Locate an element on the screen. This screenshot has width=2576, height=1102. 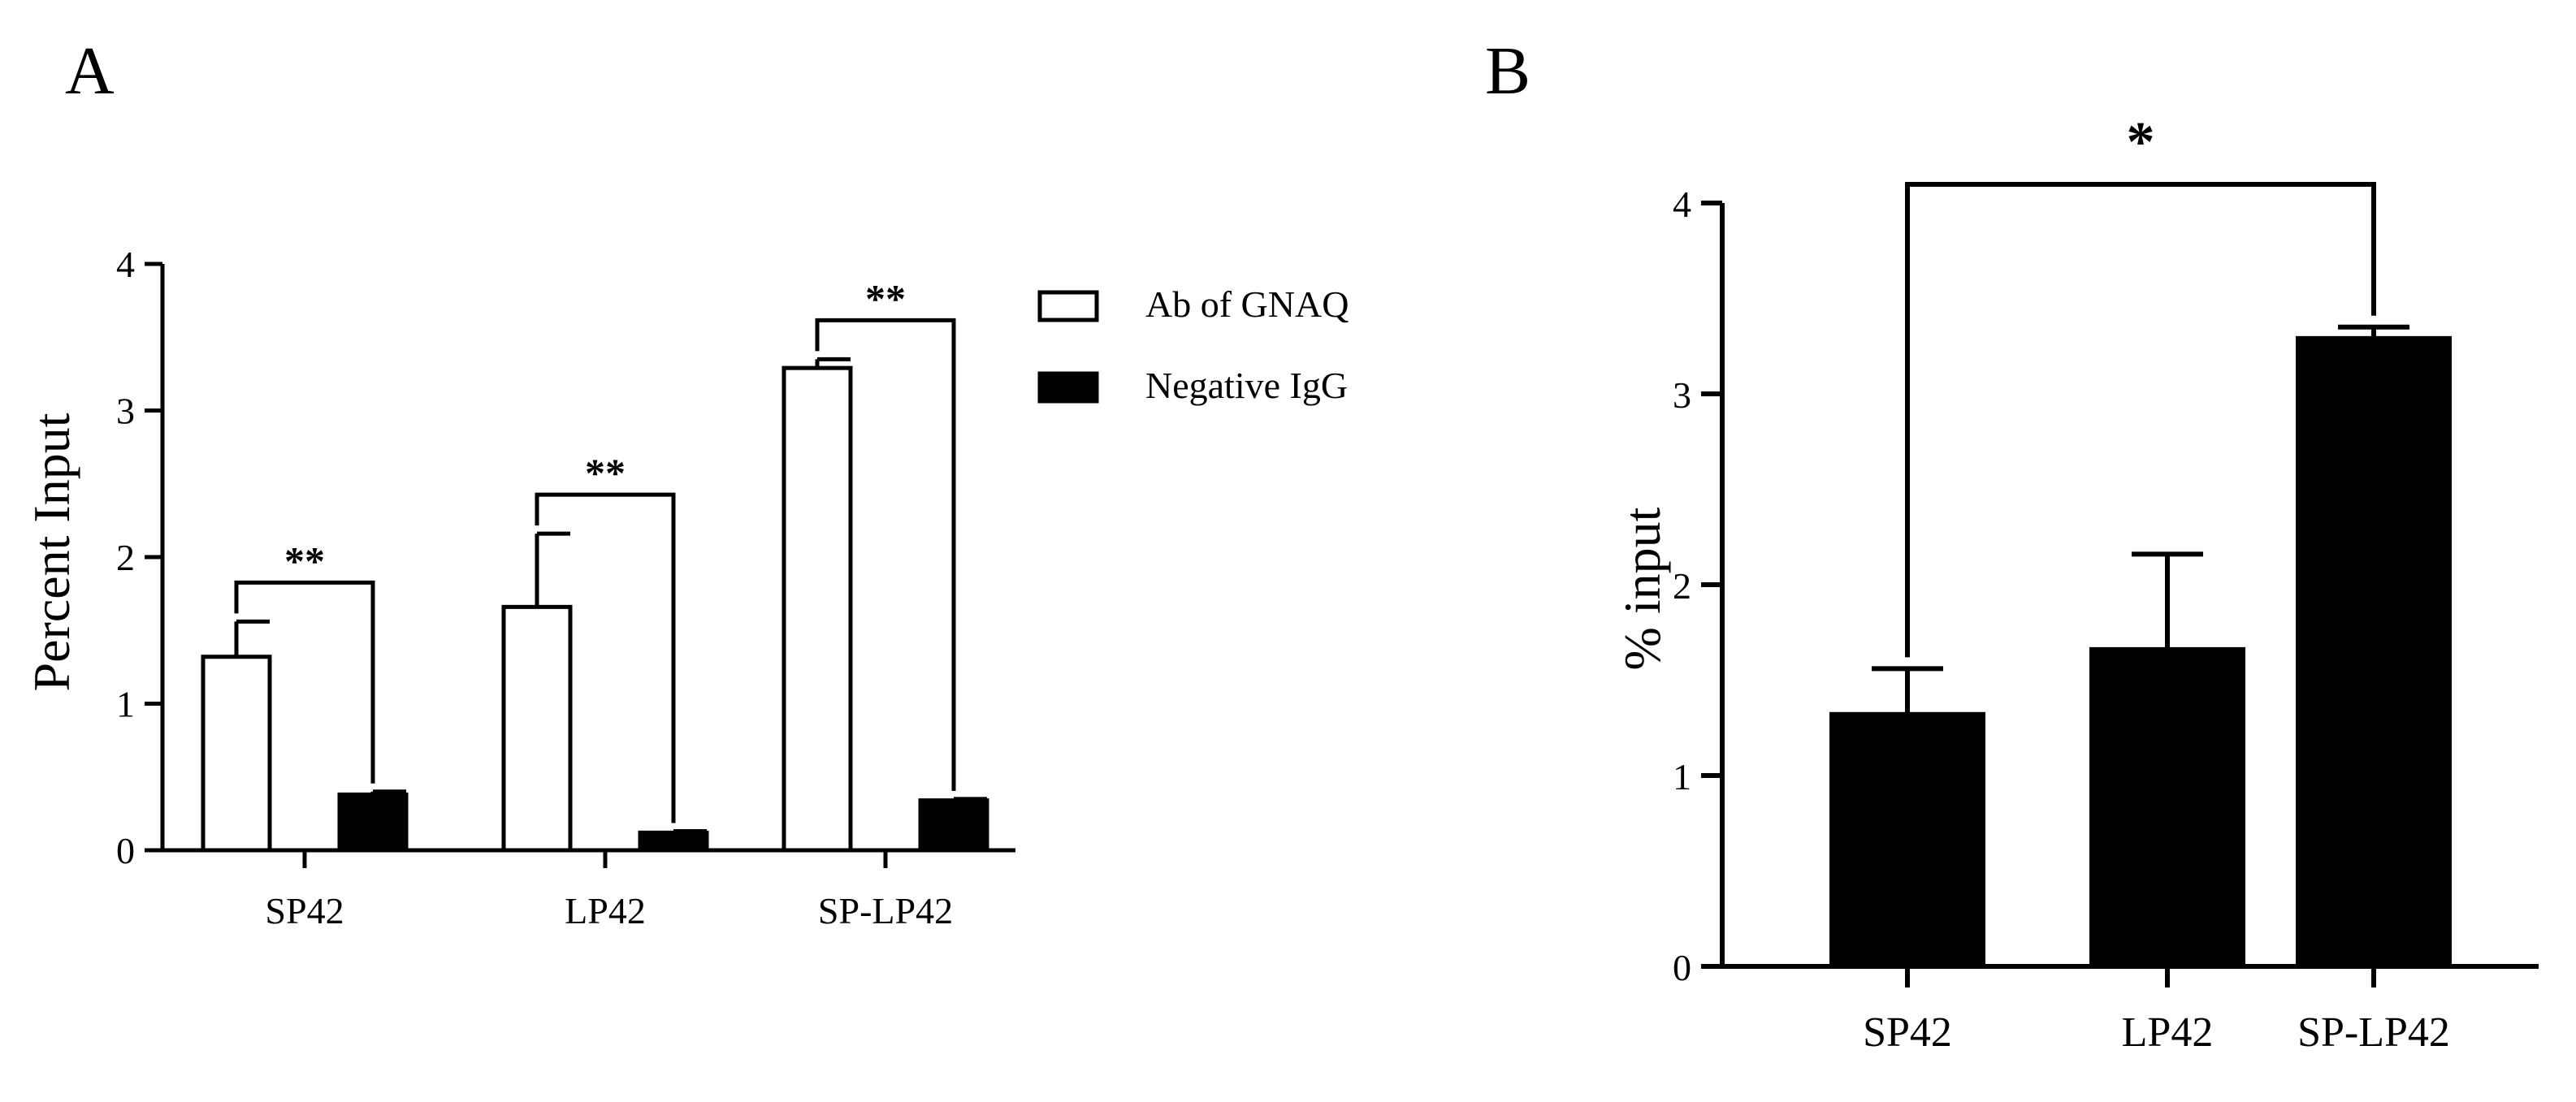
panel-b-ytick-label: 4 is located at coordinates (1682, 204).